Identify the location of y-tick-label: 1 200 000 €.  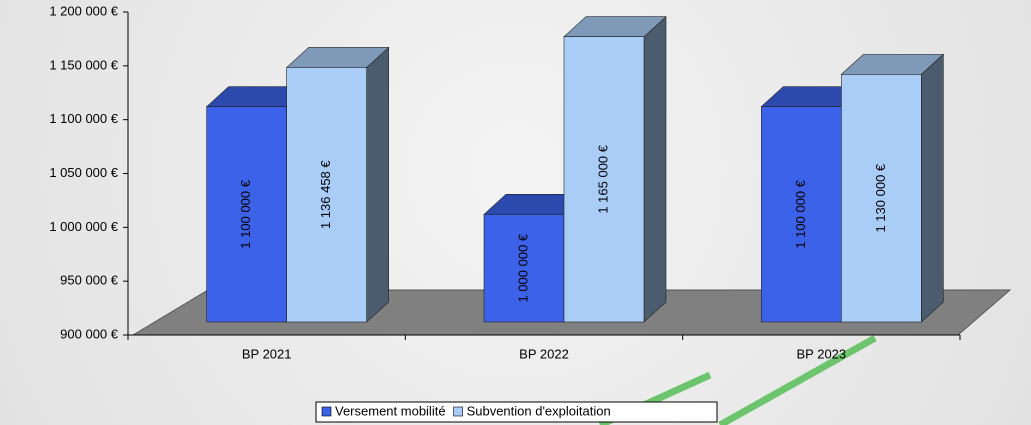
(83, 10).